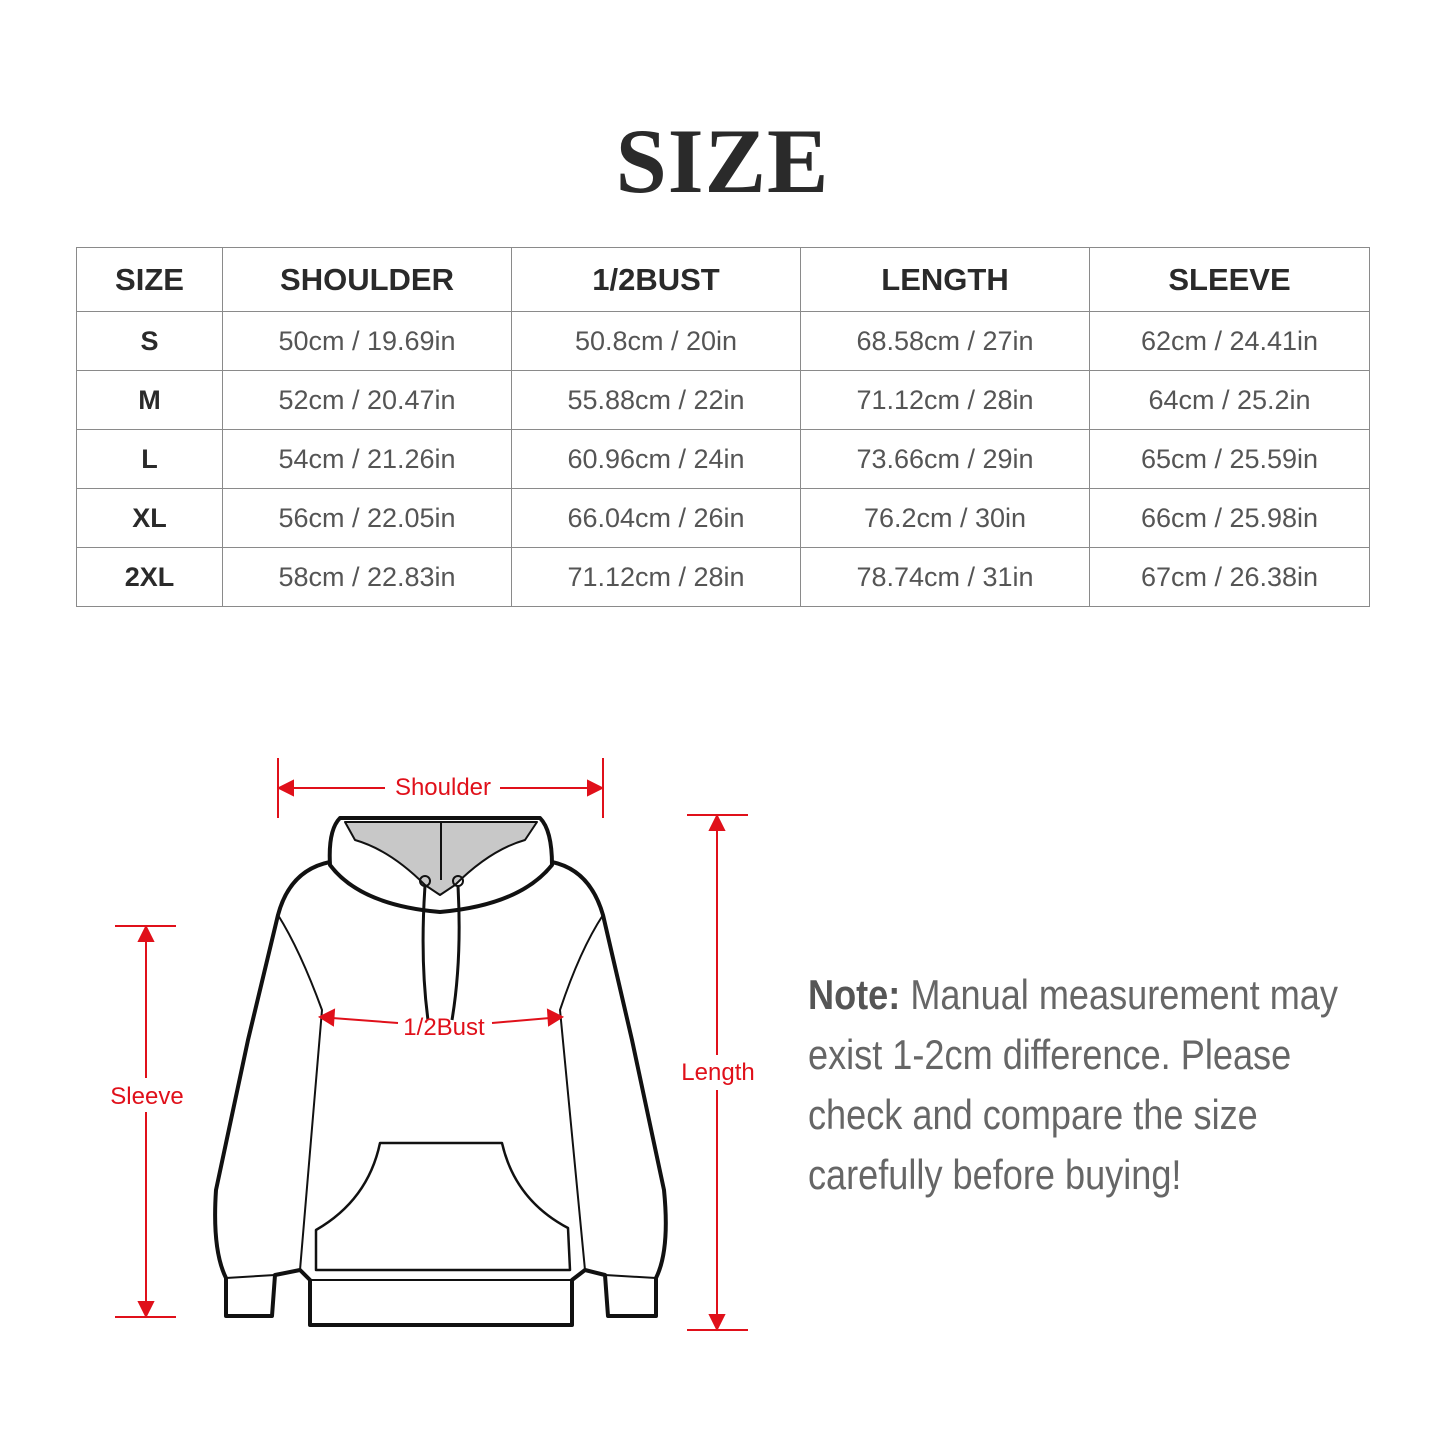 The image size is (1445, 1445). What do you see at coordinates (1229, 459) in the screenshot?
I see `measurement-cell: 65cm / 25.59in` at bounding box center [1229, 459].